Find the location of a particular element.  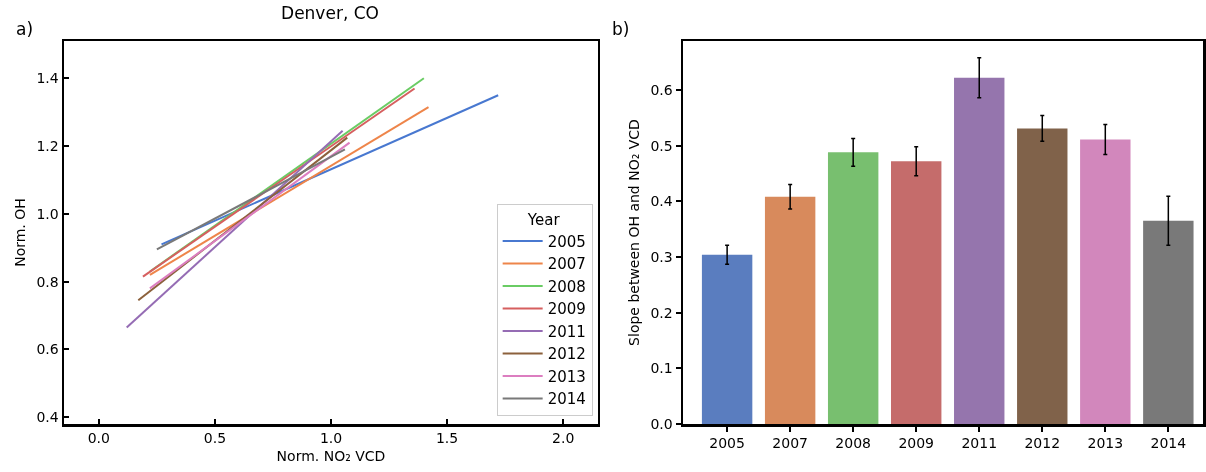

x-tick-label: 0.0 is located at coordinates (98, 438).